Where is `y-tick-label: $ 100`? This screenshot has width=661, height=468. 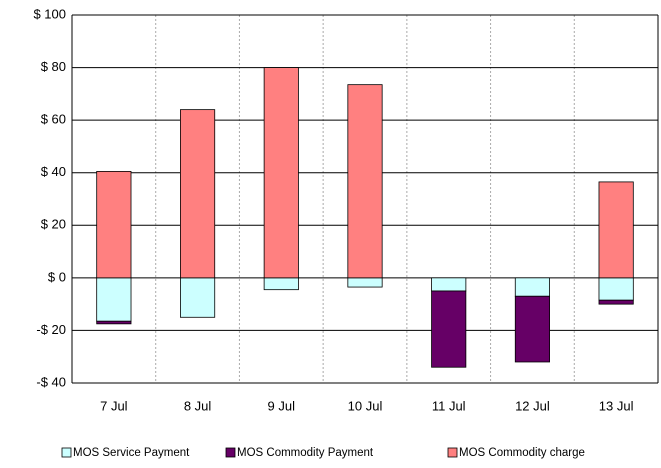
y-tick-label: $ 100 is located at coordinates (49, 13).